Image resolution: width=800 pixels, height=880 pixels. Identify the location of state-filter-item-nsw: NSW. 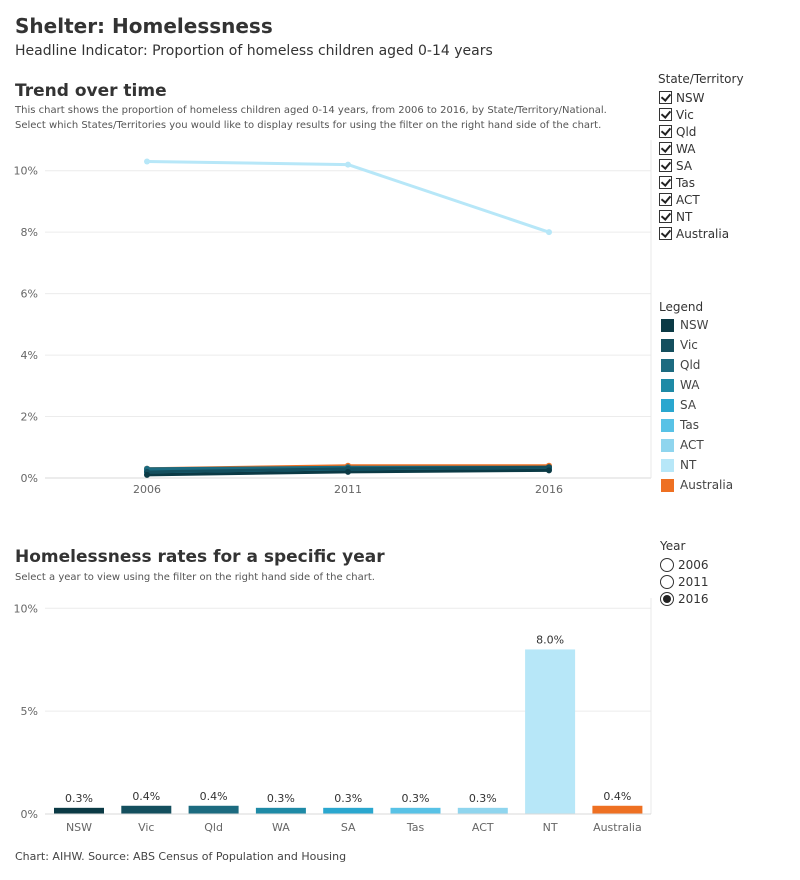
(681, 97).